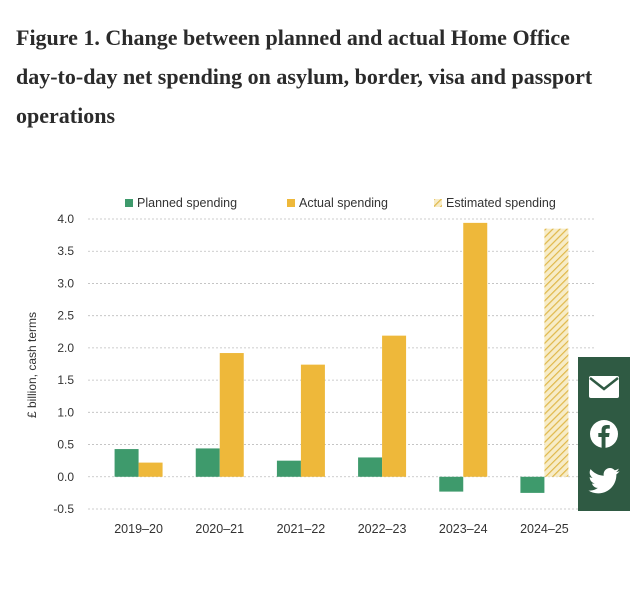  Describe the element at coordinates (138, 529) in the screenshot. I see `x-tick-label: 2019–20` at that location.